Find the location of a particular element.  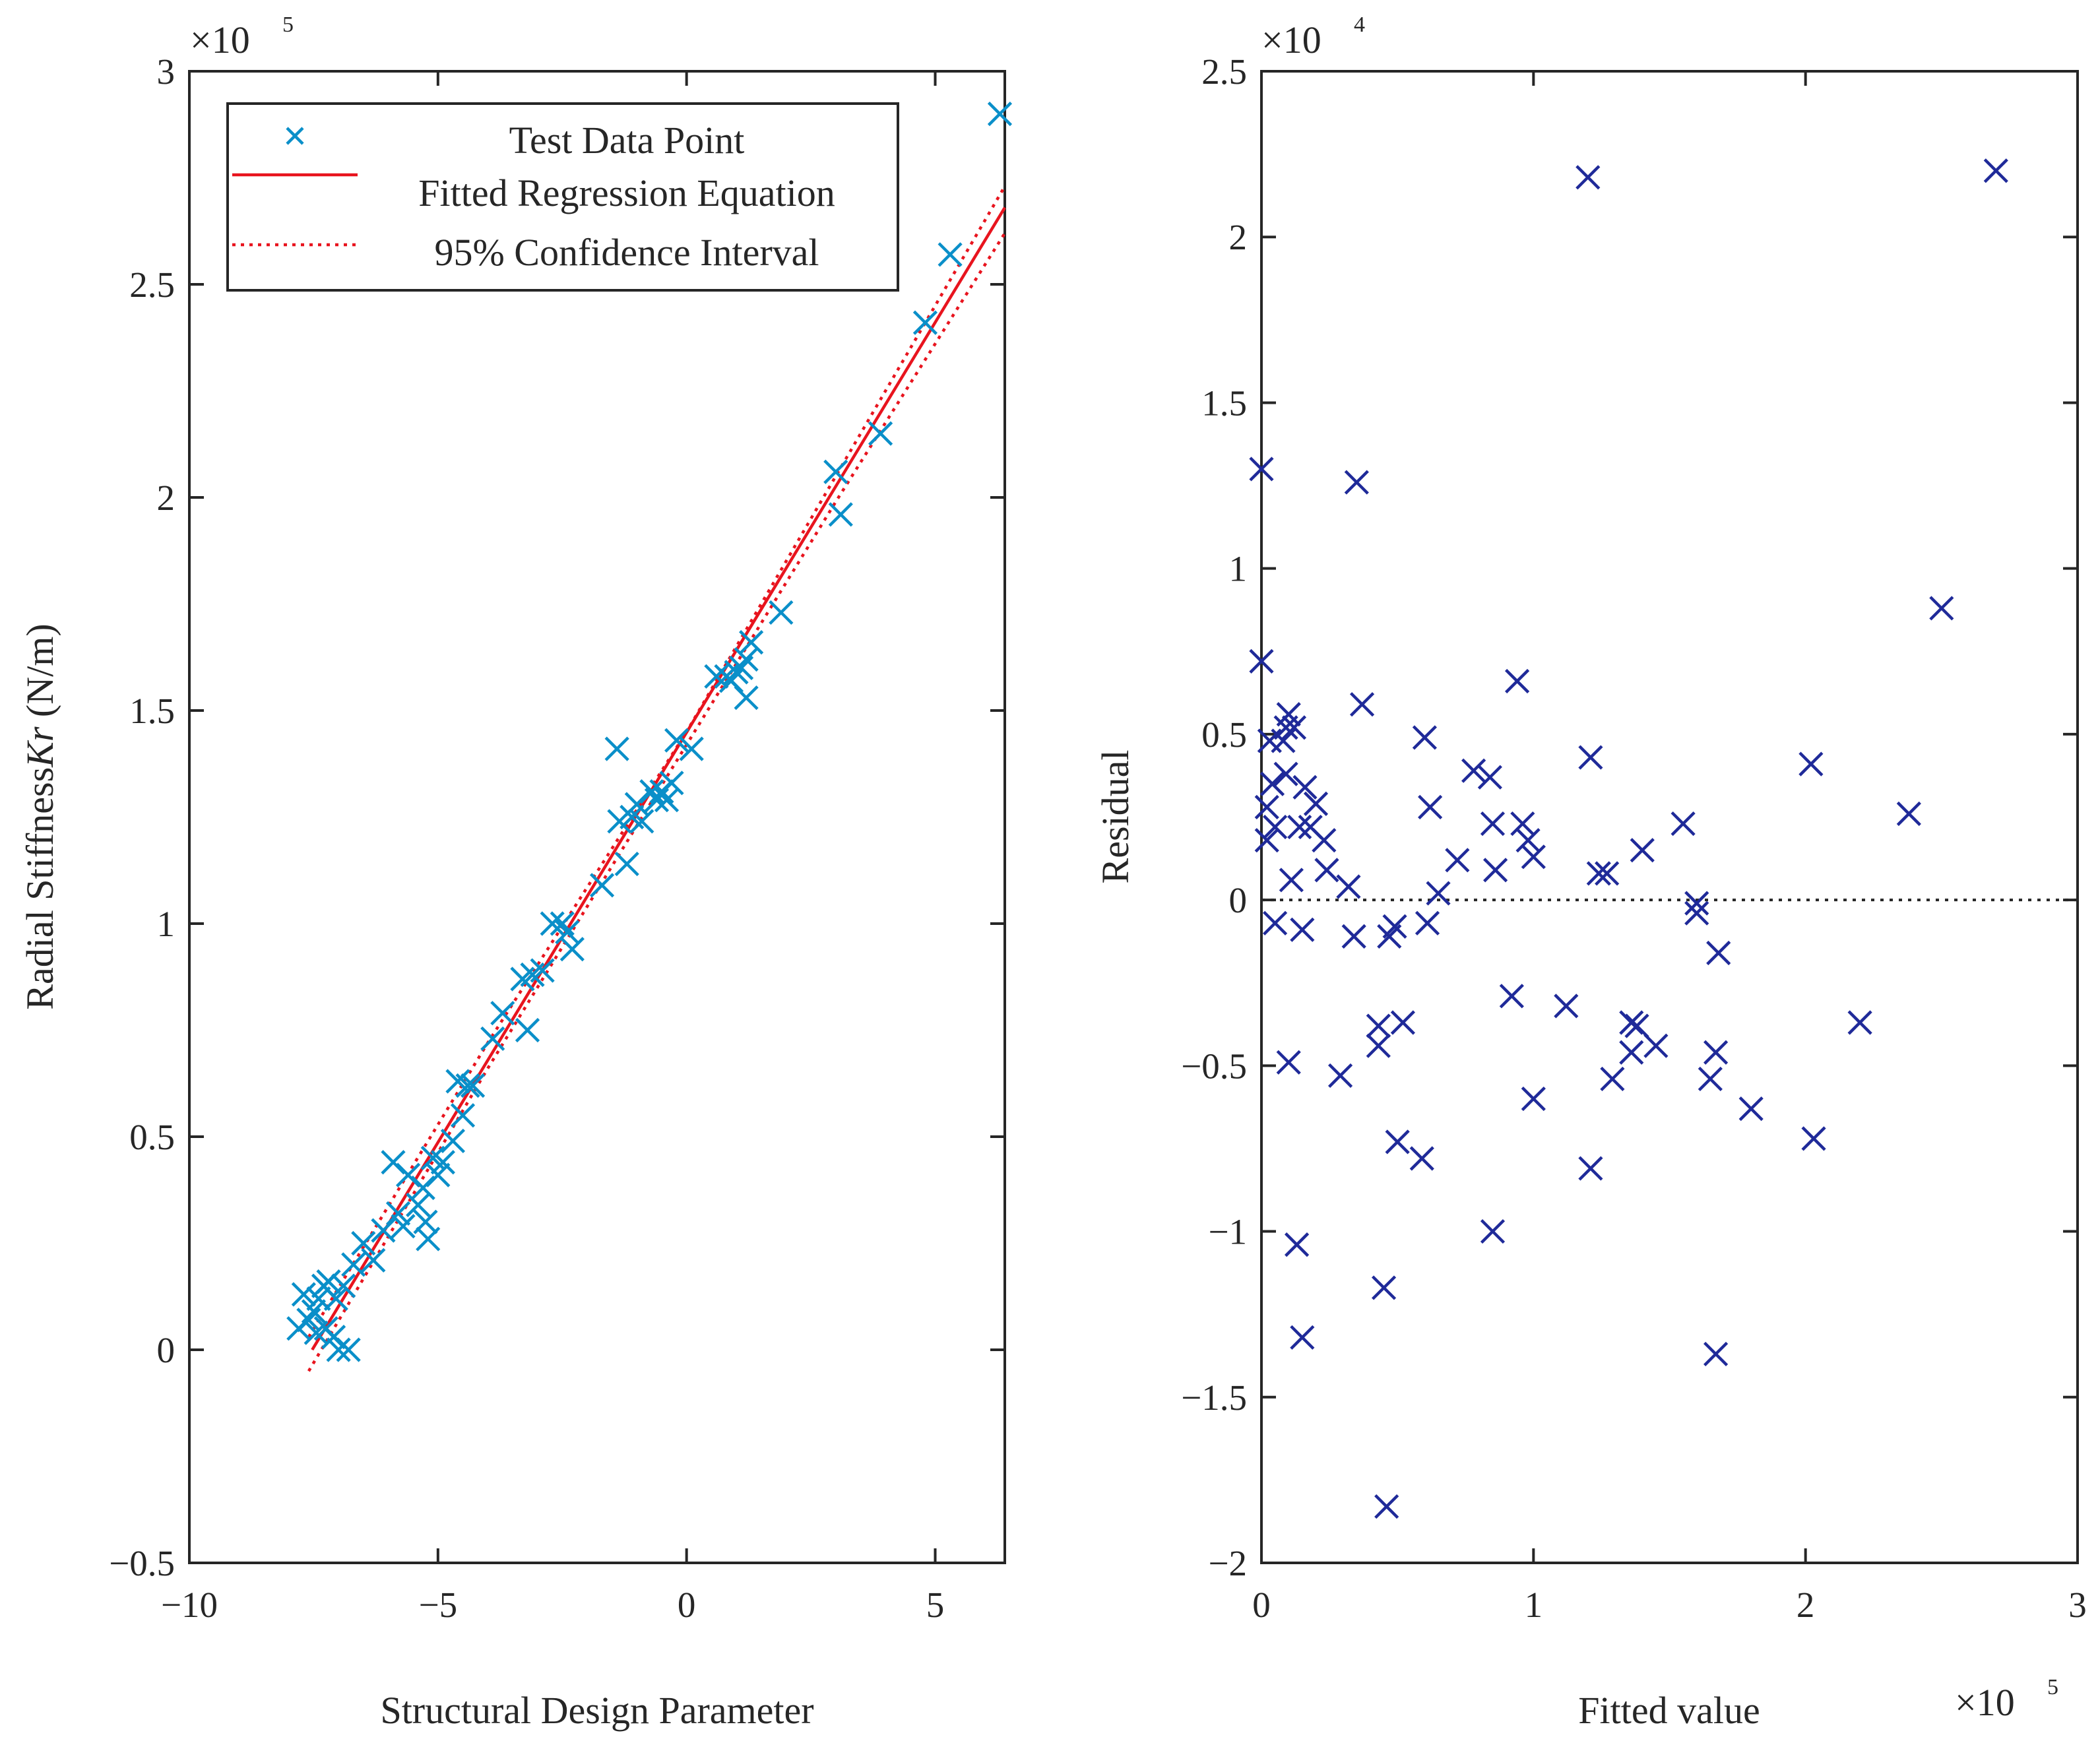

left-y-tick-label: 3 is located at coordinates (166, 71).